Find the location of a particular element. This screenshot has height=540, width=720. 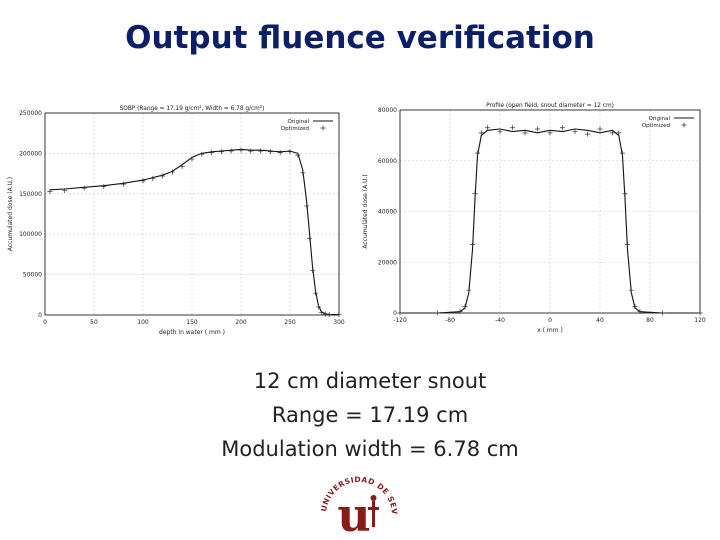

x-tick-label: -120 is located at coordinates (400, 320).